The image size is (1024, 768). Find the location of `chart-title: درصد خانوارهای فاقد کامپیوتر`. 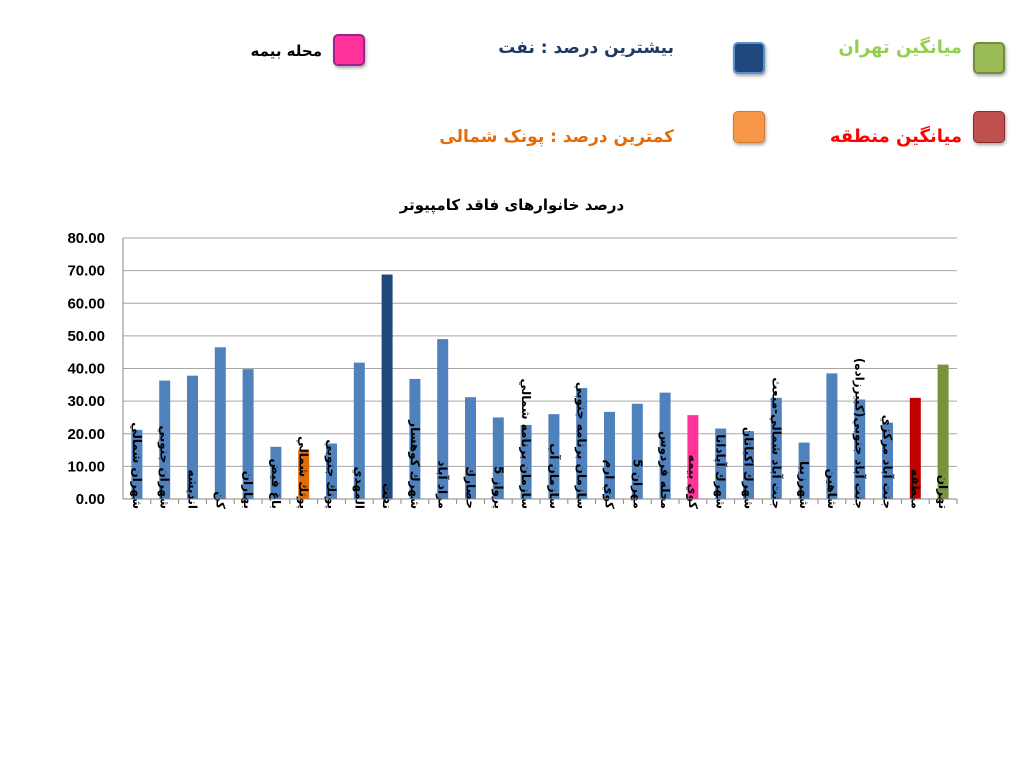

chart-title: درصد خانوارهای فاقد کامپیوتر is located at coordinates (512, 205).